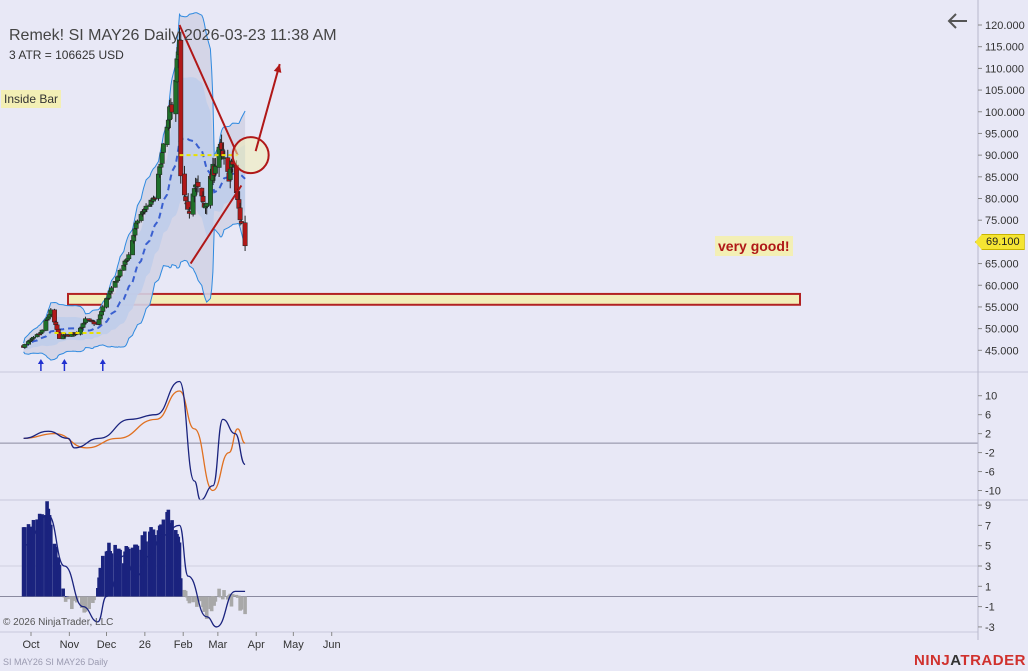 This screenshot has height=671, width=1028. What do you see at coordinates (990, 608) in the screenshot?
I see `histogram-axis-tick-label: -1` at bounding box center [990, 608].